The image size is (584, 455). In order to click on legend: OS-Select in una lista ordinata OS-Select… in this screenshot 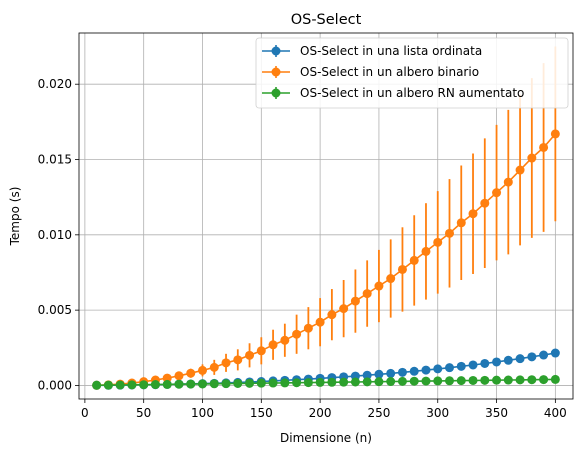, I will do `click(412, 73)`.